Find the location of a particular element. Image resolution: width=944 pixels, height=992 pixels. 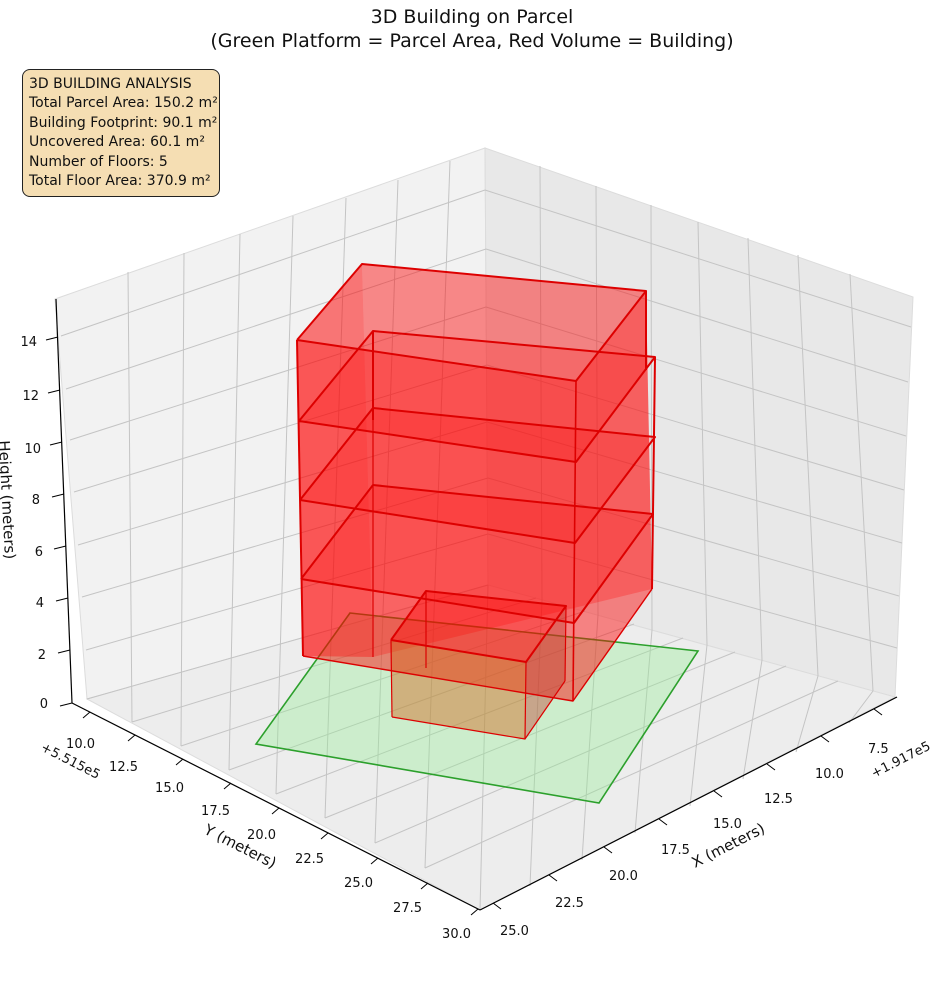

y-tick-label: 10.0 is located at coordinates (80, 744).